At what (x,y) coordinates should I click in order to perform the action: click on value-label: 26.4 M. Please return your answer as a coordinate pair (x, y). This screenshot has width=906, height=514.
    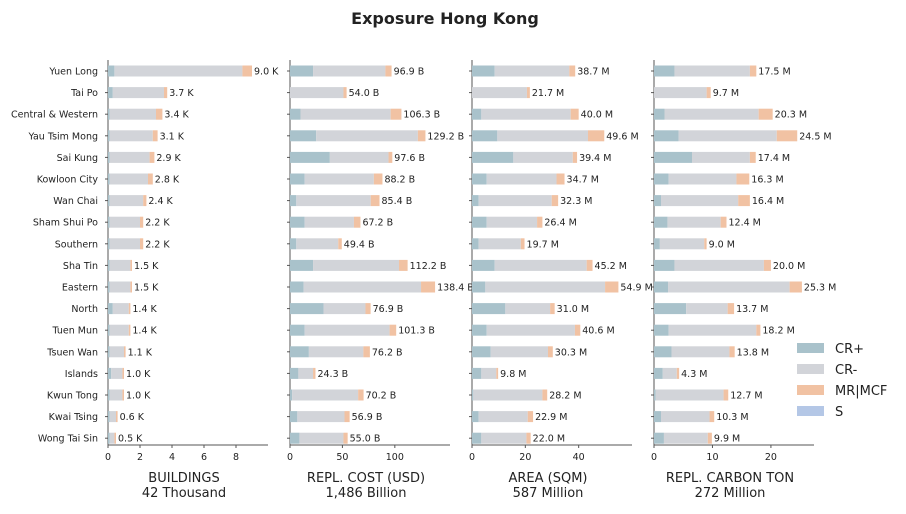
    Looking at the image, I should click on (560, 223).